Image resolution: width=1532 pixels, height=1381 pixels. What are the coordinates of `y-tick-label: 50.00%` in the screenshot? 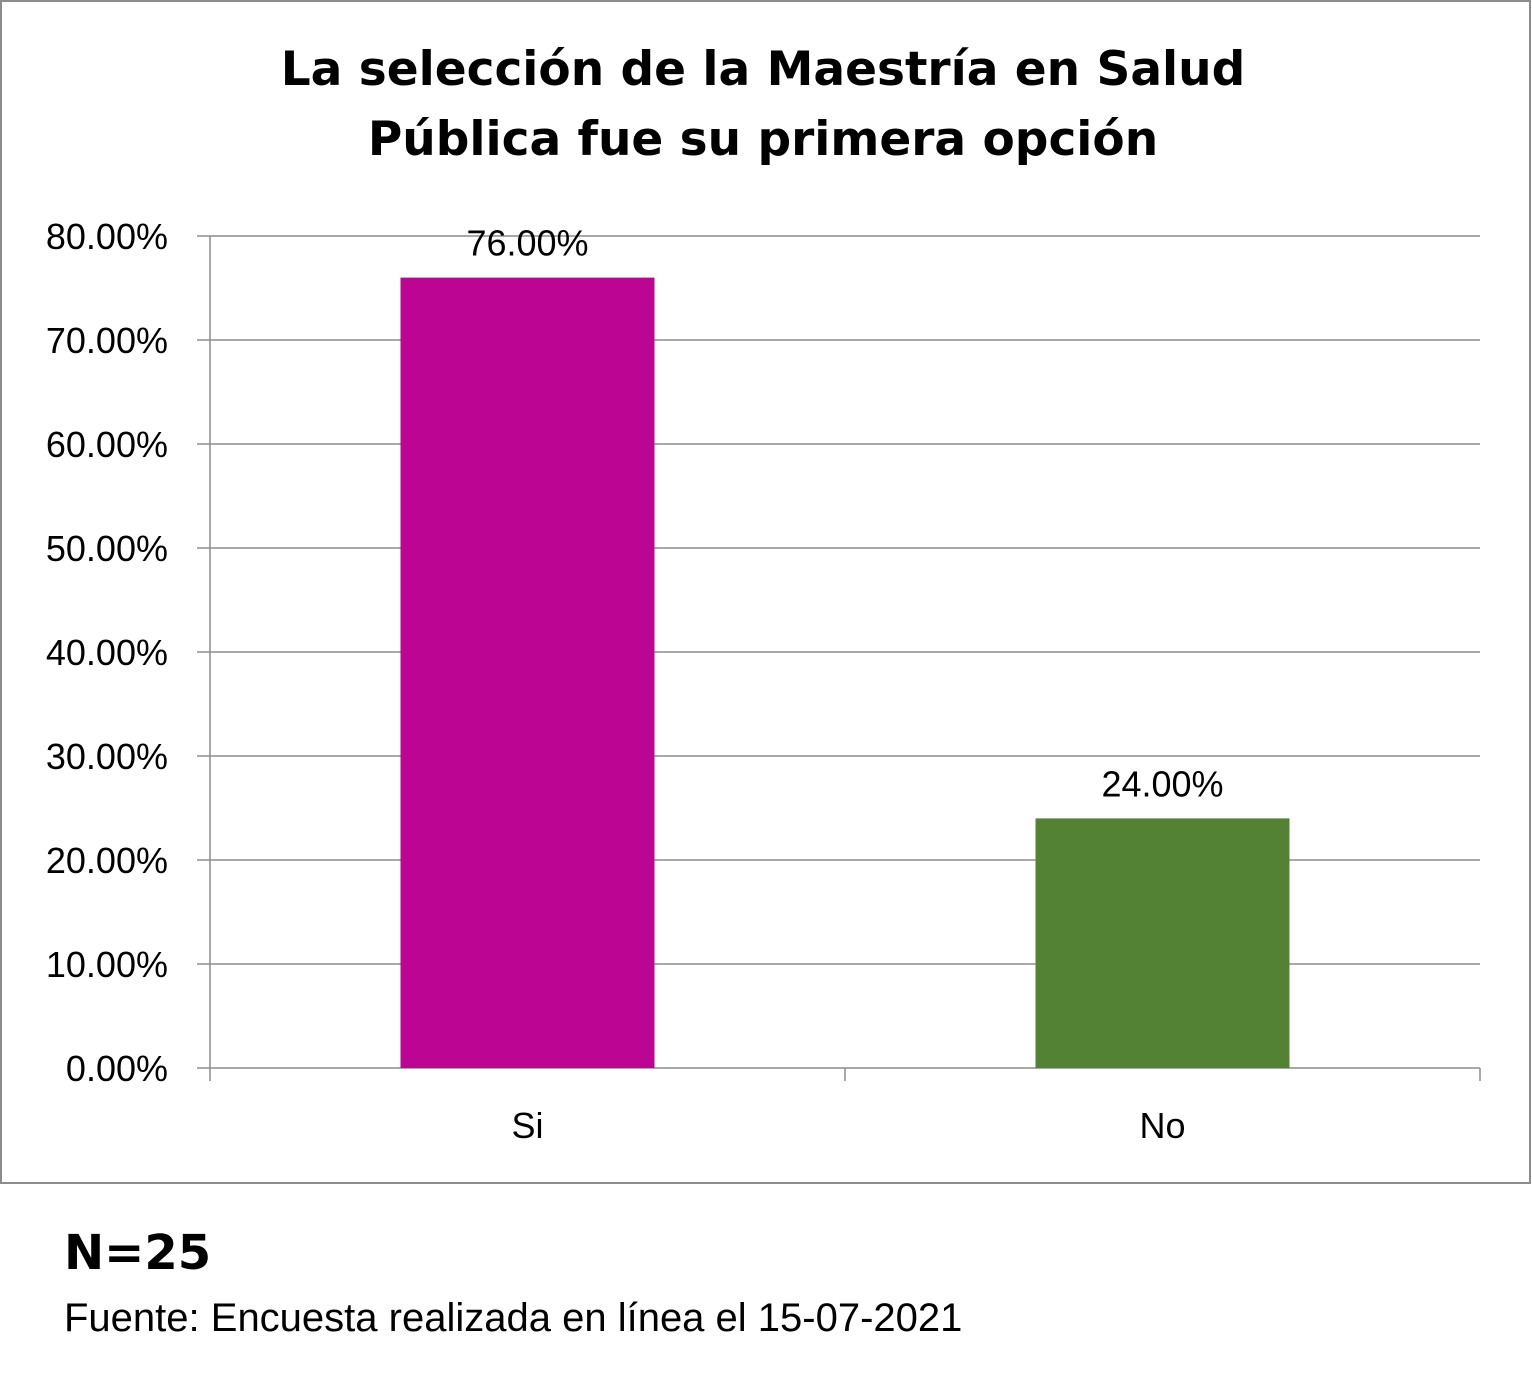 It's located at (107, 548).